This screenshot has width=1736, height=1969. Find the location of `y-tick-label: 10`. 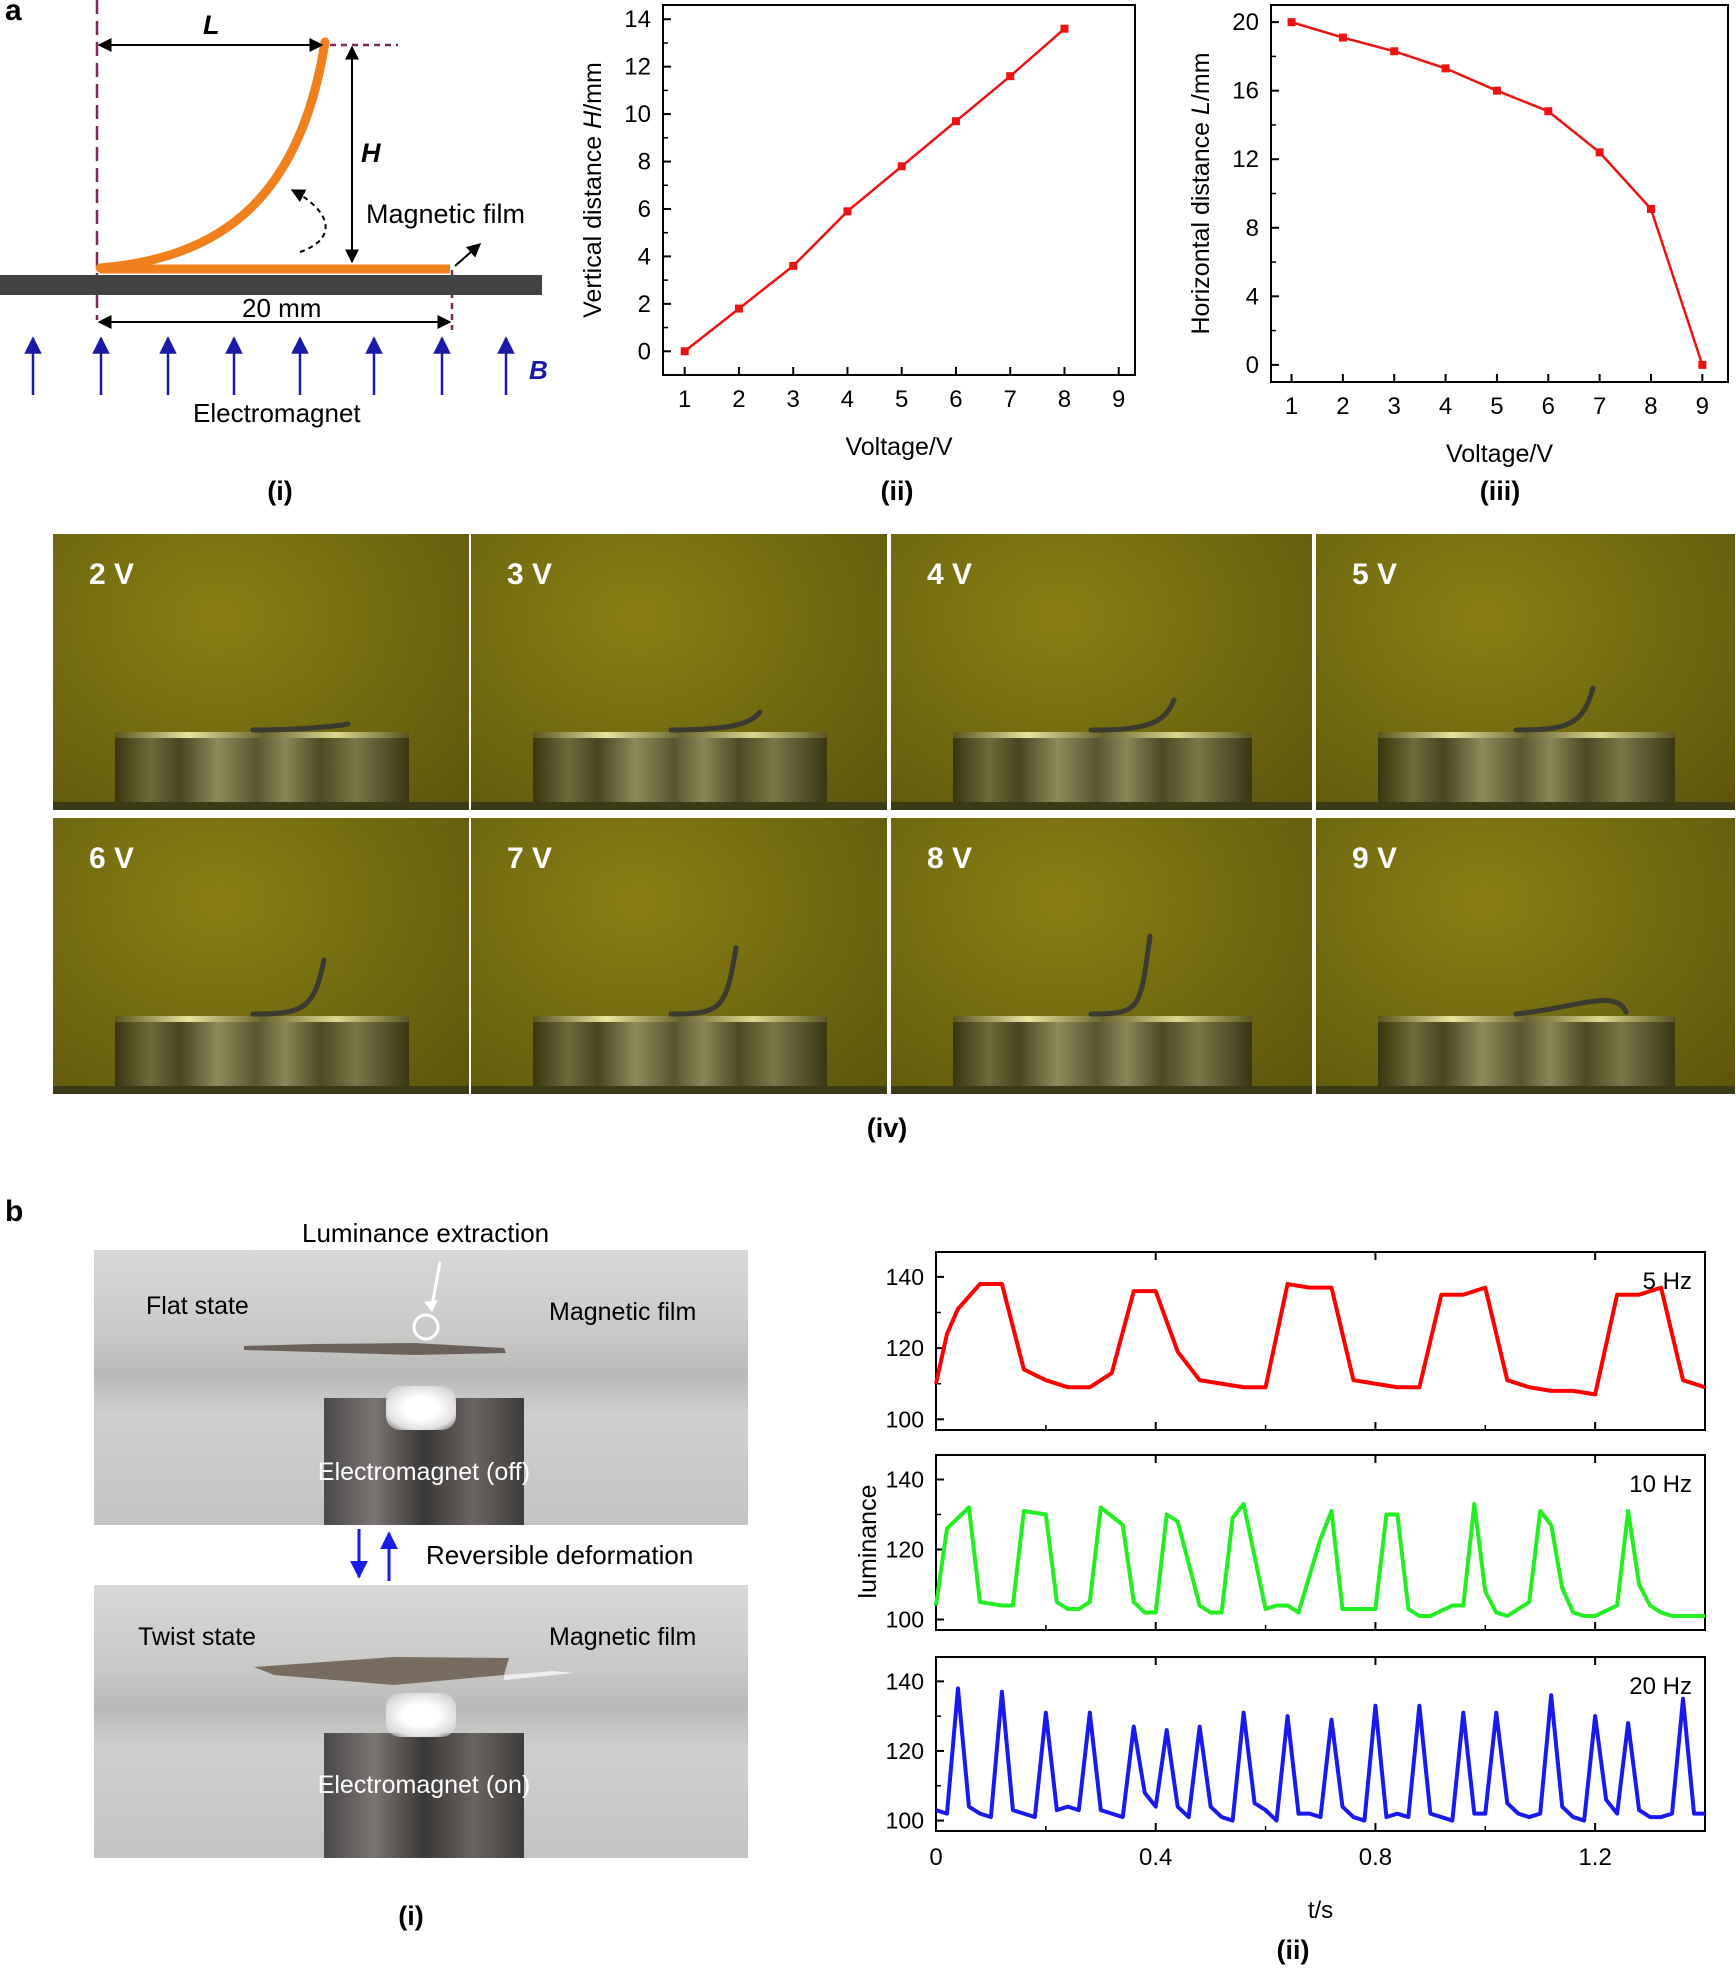

y-tick-label: 10 is located at coordinates (637, 114).